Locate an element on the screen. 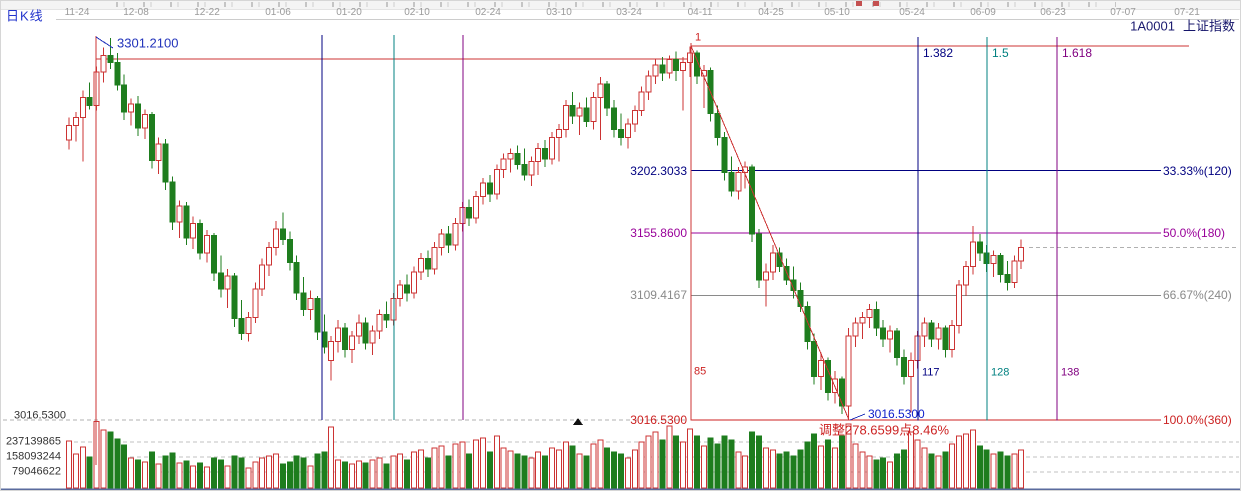 This screenshot has height=491, width=1241. pane-min-price-label: 3016.5300 is located at coordinates (40, 415).